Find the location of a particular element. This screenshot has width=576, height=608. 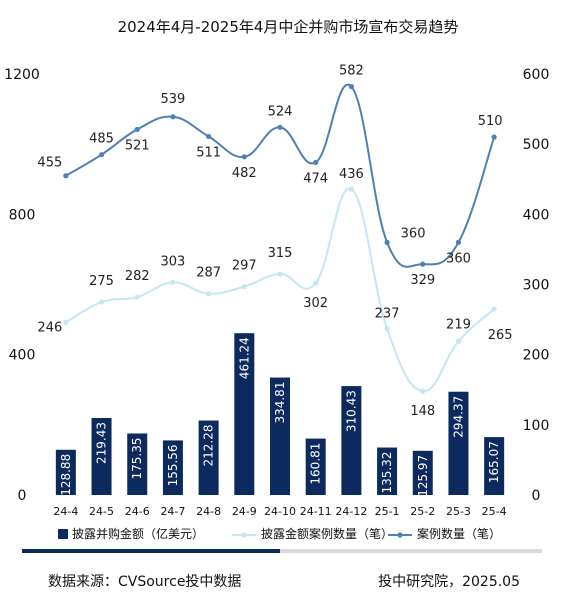

x-tick-label: 24-5 is located at coordinates (101, 511).